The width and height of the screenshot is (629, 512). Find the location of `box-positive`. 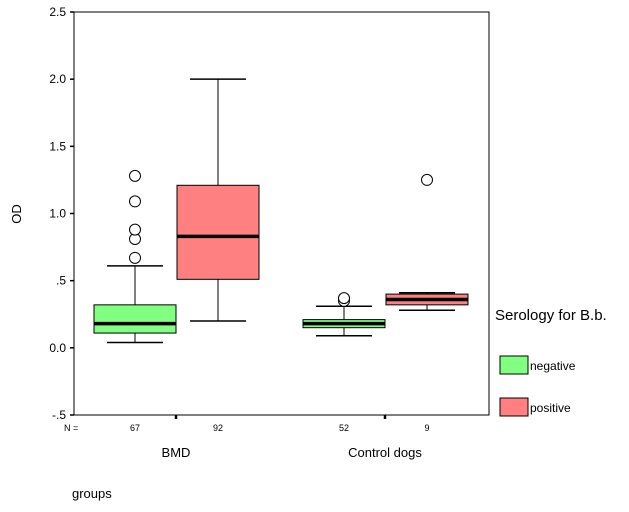

box-positive is located at coordinates (218, 232).